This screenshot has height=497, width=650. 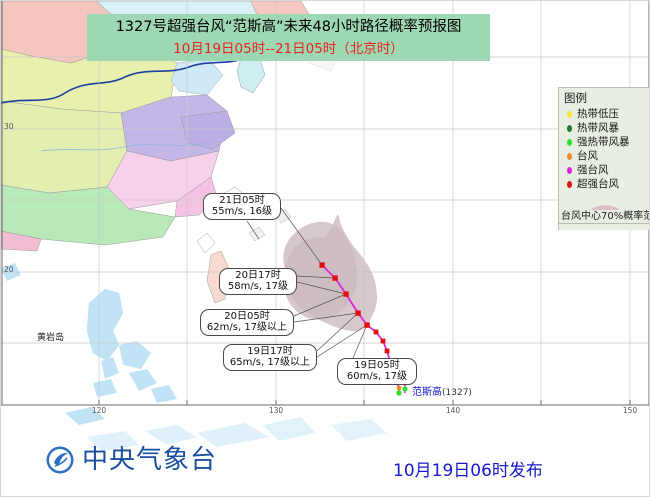 I want to click on forecast-callout-21d05h: 21日05时 55m/s, 16级, so click(x=242, y=206).